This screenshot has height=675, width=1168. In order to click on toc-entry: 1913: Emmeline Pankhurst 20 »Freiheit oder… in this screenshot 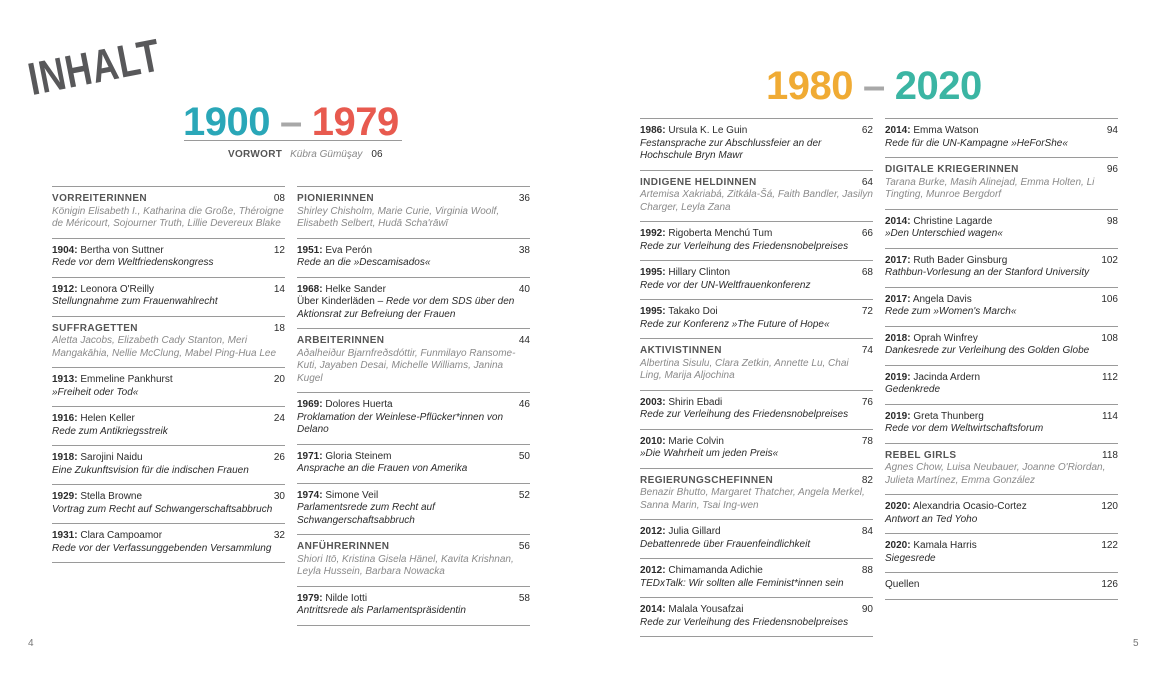, I will do `click(168, 387)`.